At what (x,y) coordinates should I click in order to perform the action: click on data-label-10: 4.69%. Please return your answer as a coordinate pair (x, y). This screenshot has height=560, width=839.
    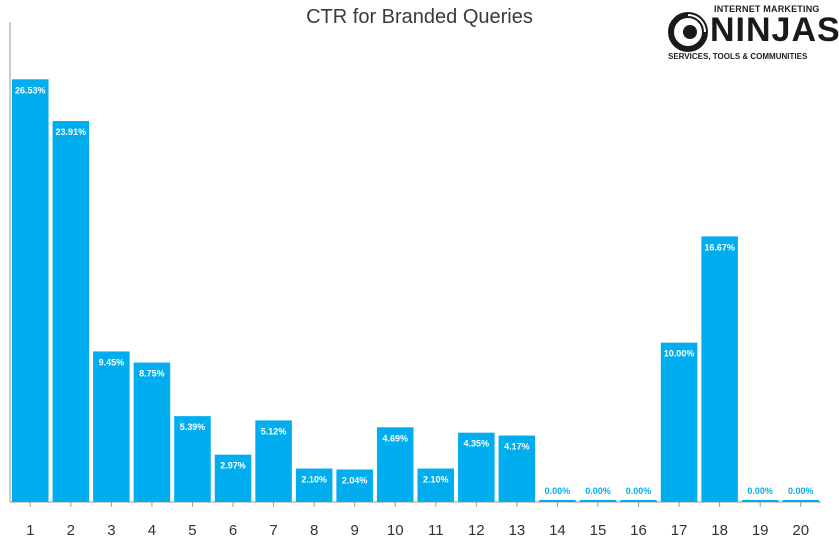
    Looking at the image, I should click on (395, 438).